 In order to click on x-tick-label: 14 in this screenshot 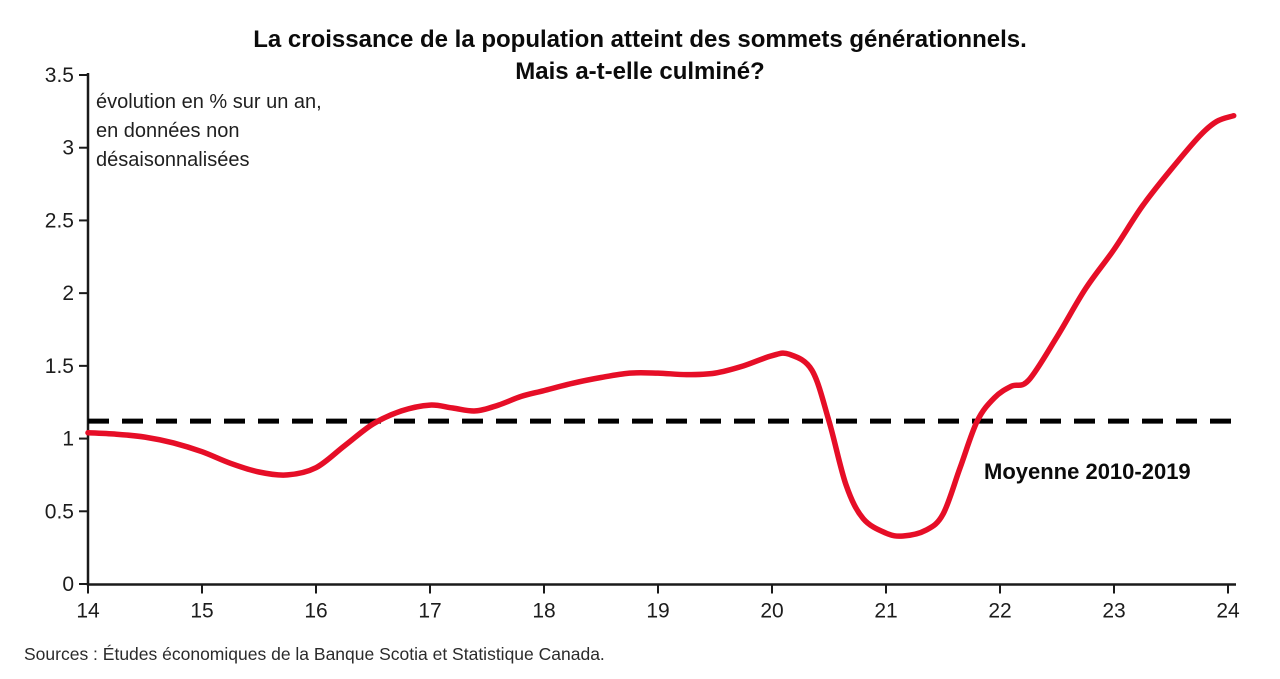, I will do `click(88, 611)`.